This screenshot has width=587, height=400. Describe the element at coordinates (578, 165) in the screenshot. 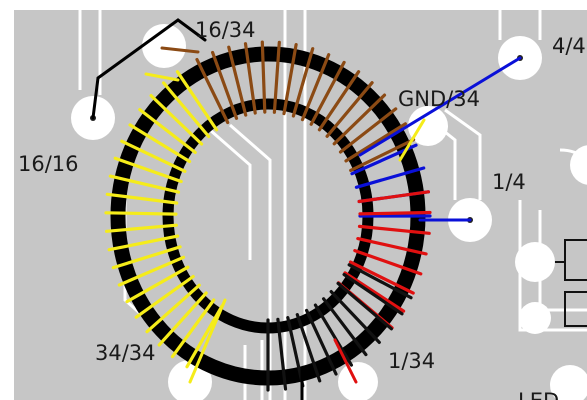

I see `pad-right-a` at that location.